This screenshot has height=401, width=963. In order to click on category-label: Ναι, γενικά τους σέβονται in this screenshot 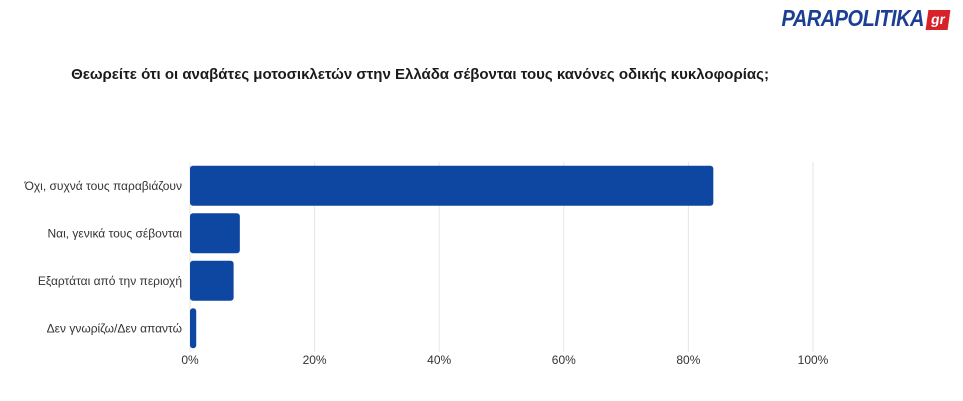, I will do `click(114, 233)`.